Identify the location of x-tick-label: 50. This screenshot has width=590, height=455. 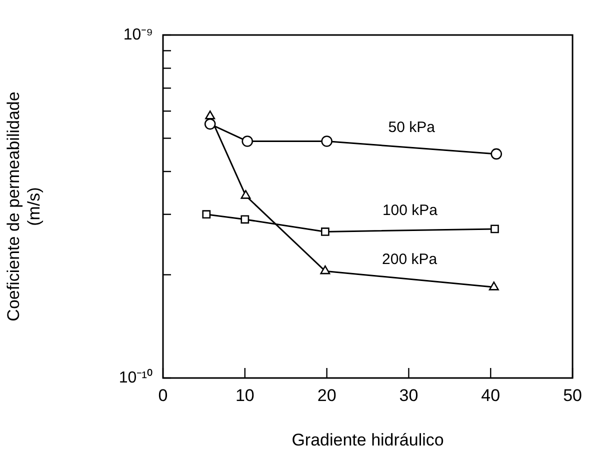
(572, 395).